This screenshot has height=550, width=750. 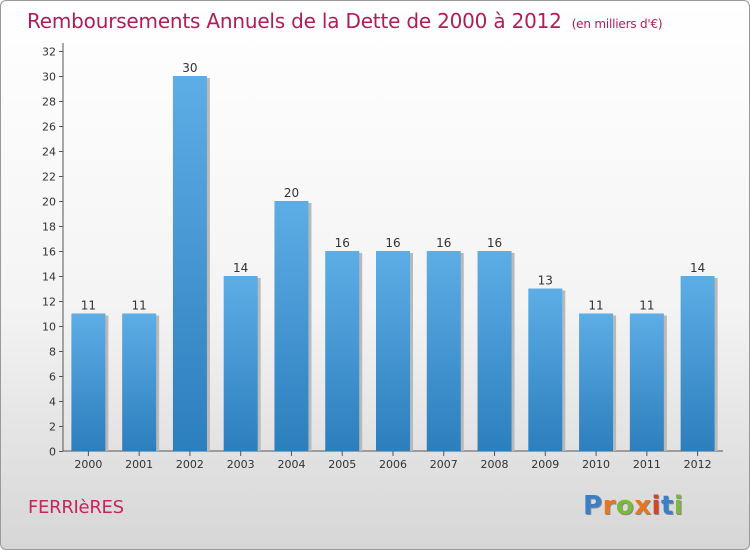 I want to click on logo-letter: x, so click(x=643, y=506).